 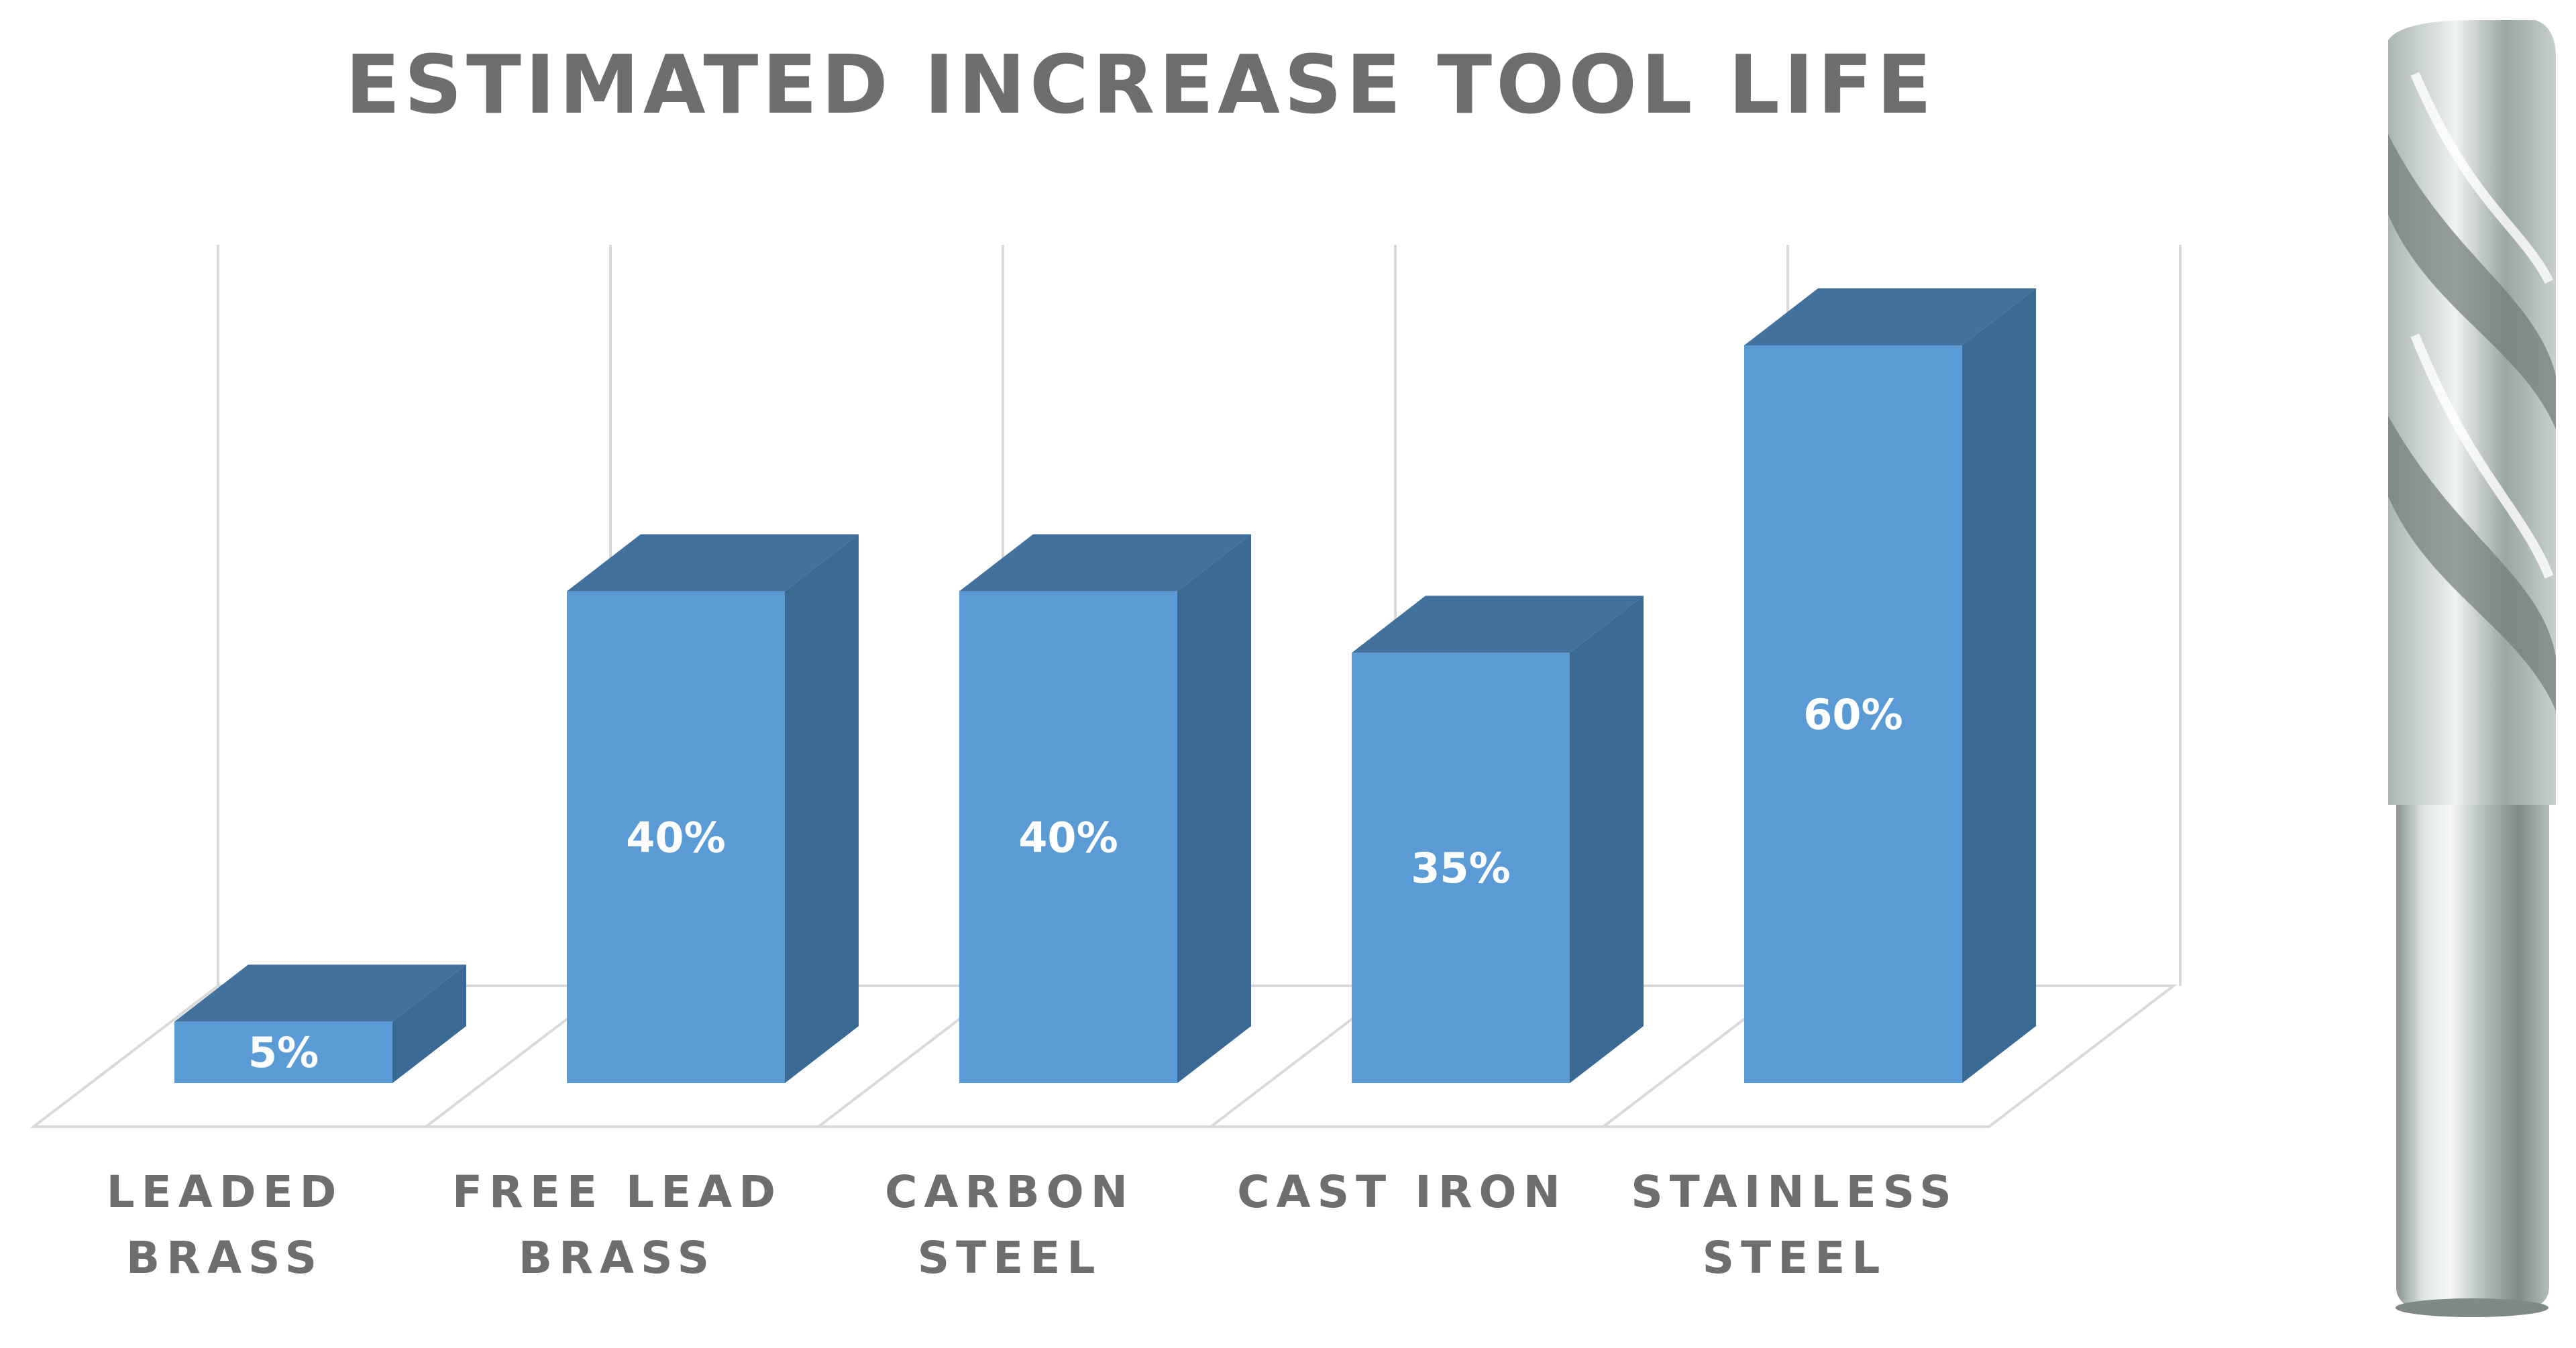 I want to click on data-label: 35%, so click(x=1460, y=868).